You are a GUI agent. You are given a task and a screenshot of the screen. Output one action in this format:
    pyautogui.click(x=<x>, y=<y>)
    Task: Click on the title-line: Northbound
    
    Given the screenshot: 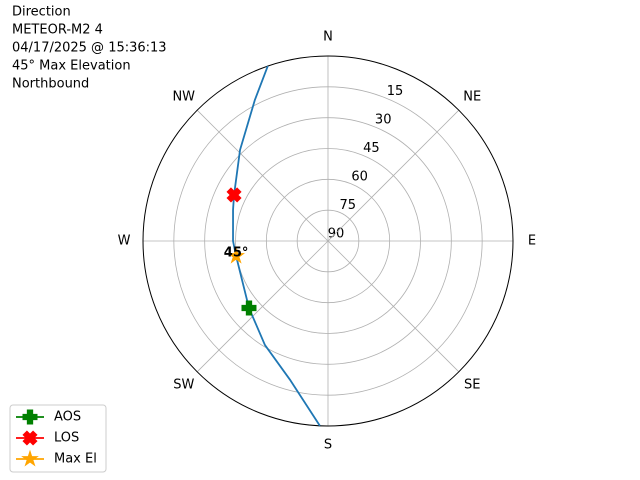 What is the action you would take?
    pyautogui.click(x=50, y=84)
    